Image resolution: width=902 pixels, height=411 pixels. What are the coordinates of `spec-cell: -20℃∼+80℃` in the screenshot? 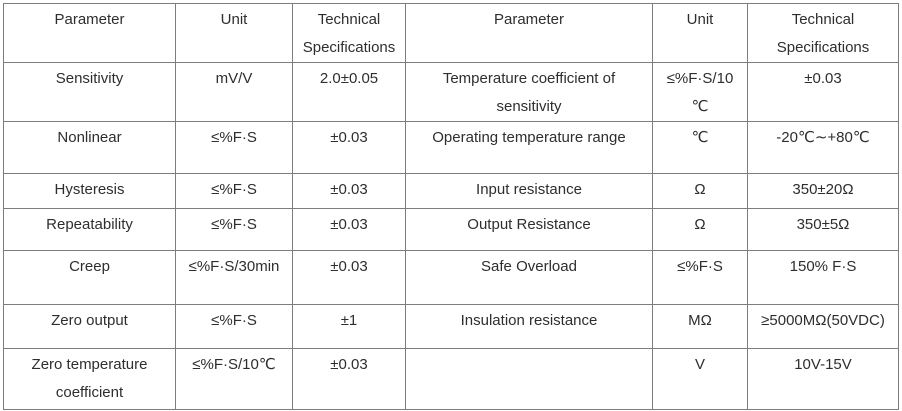 It's located at (823, 147).